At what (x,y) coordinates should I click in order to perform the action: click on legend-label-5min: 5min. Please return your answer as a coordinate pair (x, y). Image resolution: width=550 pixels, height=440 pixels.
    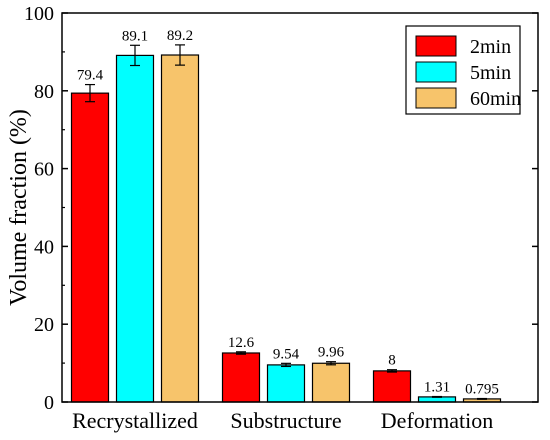
    Looking at the image, I should click on (490, 73).